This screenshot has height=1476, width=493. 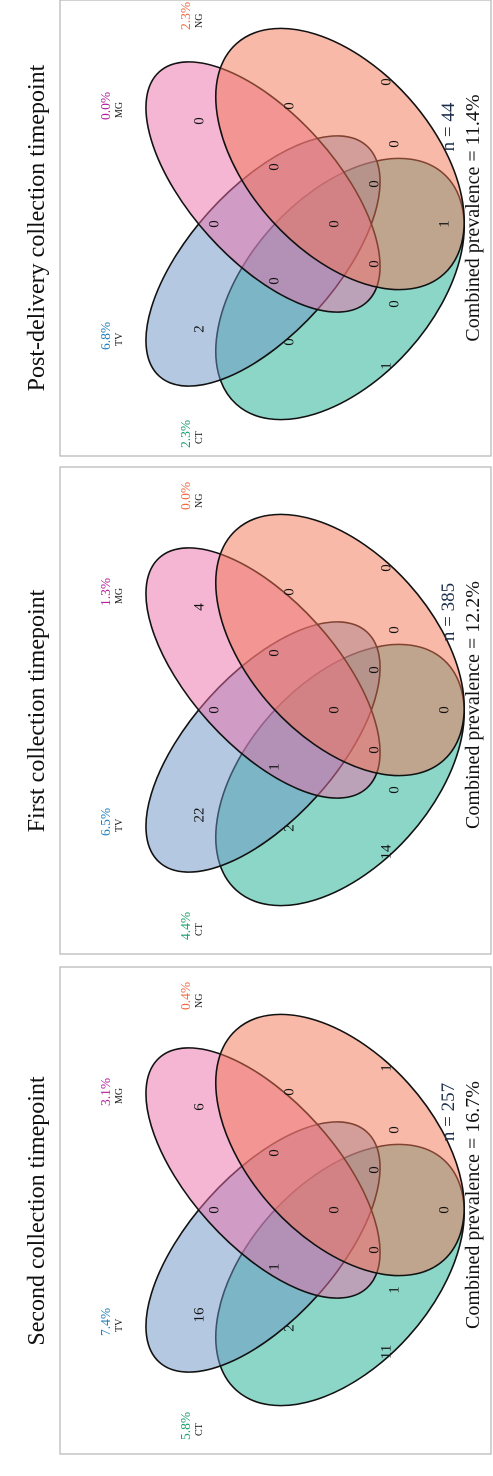 I want to click on sample-size: n = 257, so click(x=448, y=1112).